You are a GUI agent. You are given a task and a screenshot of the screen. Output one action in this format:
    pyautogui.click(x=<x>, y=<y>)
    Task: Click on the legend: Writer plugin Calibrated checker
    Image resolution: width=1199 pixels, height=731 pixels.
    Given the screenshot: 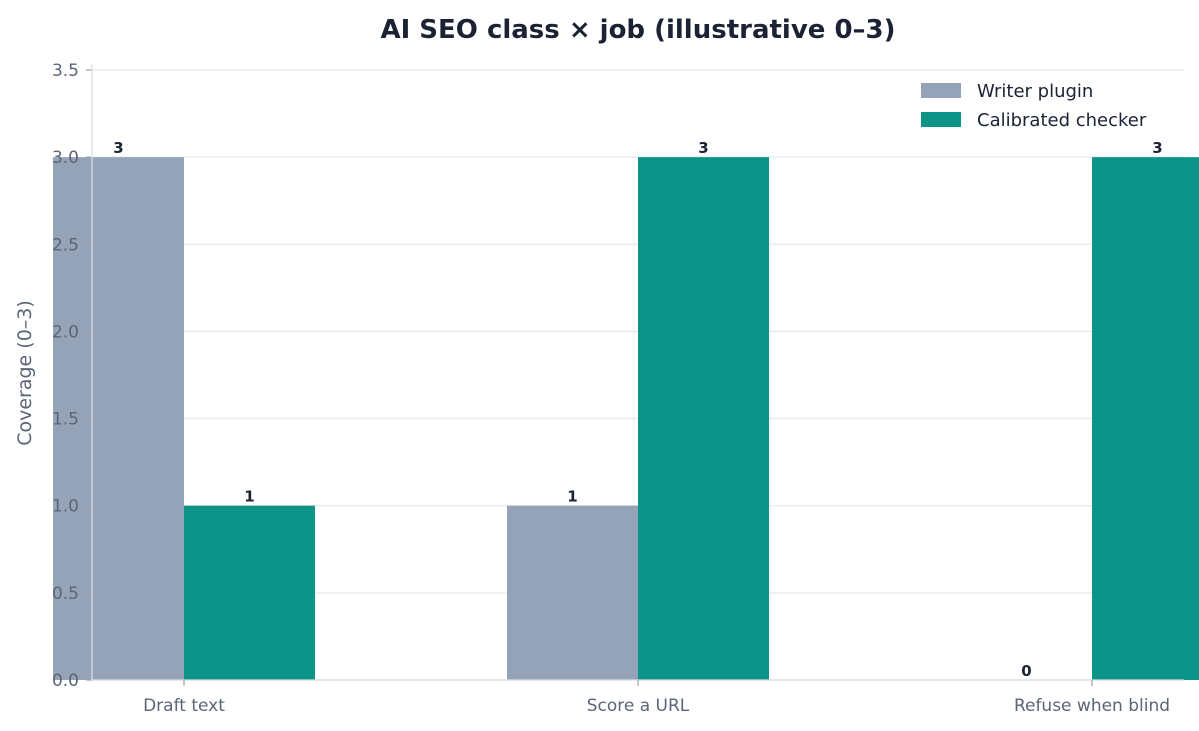 What is the action you would take?
    pyautogui.click(x=1034, y=106)
    